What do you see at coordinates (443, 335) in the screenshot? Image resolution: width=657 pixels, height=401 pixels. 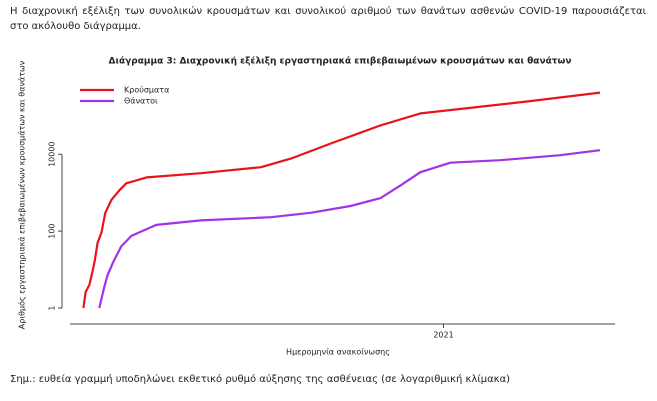 I see `x-tick-label: 2021` at bounding box center [443, 335].